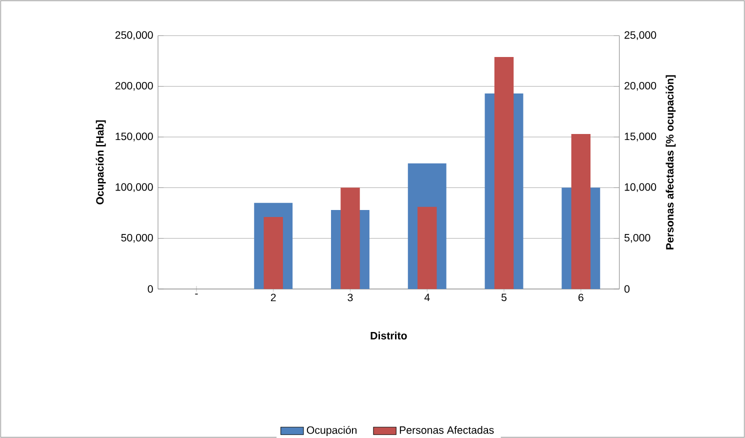  Describe the element at coordinates (134, 35) in the screenshot. I see `y-tick-label: 250,000` at that location.